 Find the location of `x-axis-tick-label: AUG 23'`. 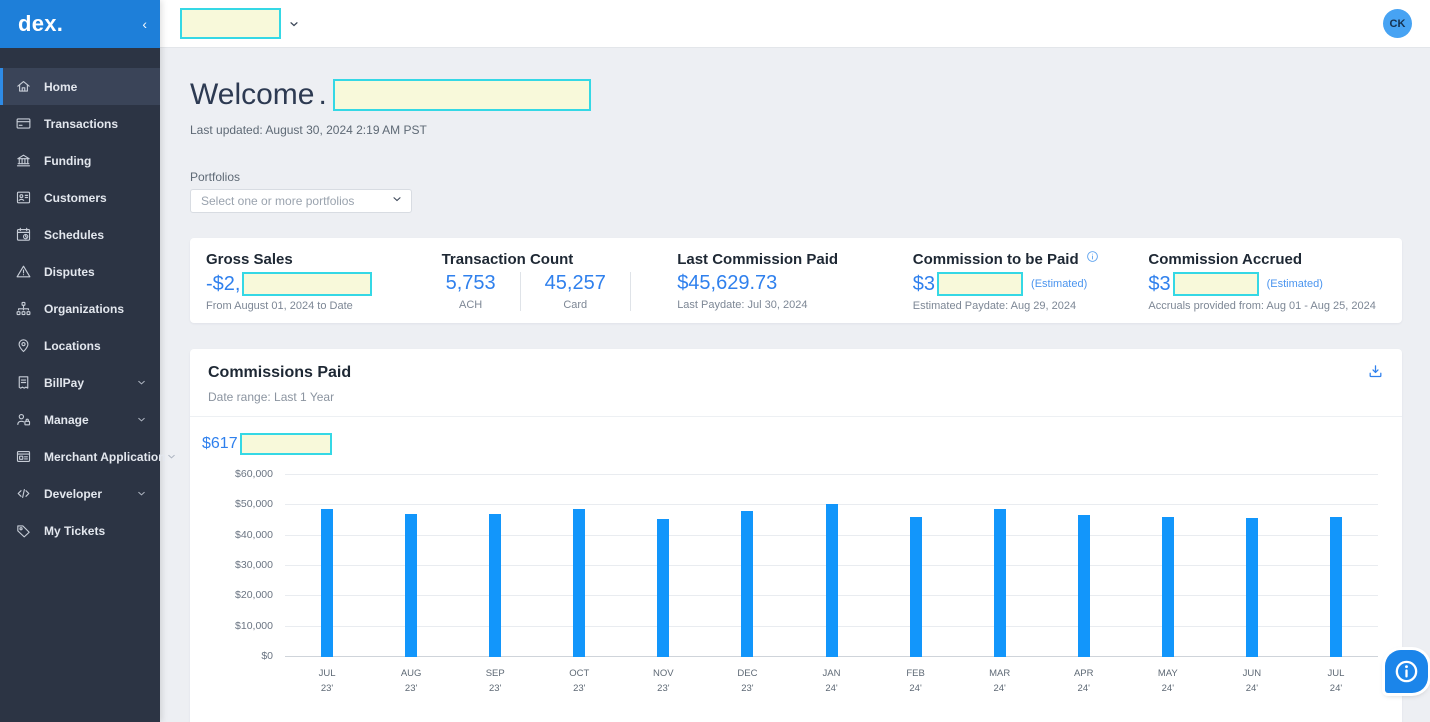

x-axis-tick-label: AUG 23' is located at coordinates (411, 681).